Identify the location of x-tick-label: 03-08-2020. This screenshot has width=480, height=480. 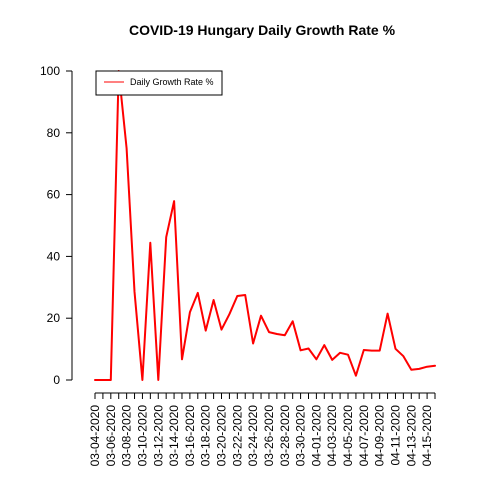
(127, 436).